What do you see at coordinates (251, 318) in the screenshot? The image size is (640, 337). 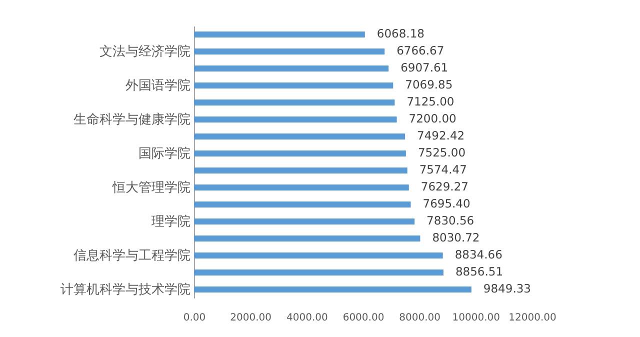 I see `x-tick-label: 2000.00` at bounding box center [251, 318].